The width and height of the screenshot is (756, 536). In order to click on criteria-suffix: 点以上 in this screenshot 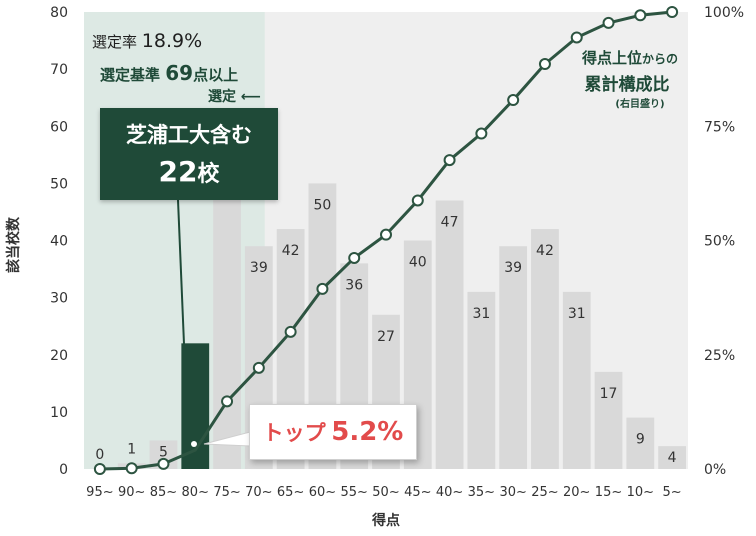, I will do `click(216, 75)`.